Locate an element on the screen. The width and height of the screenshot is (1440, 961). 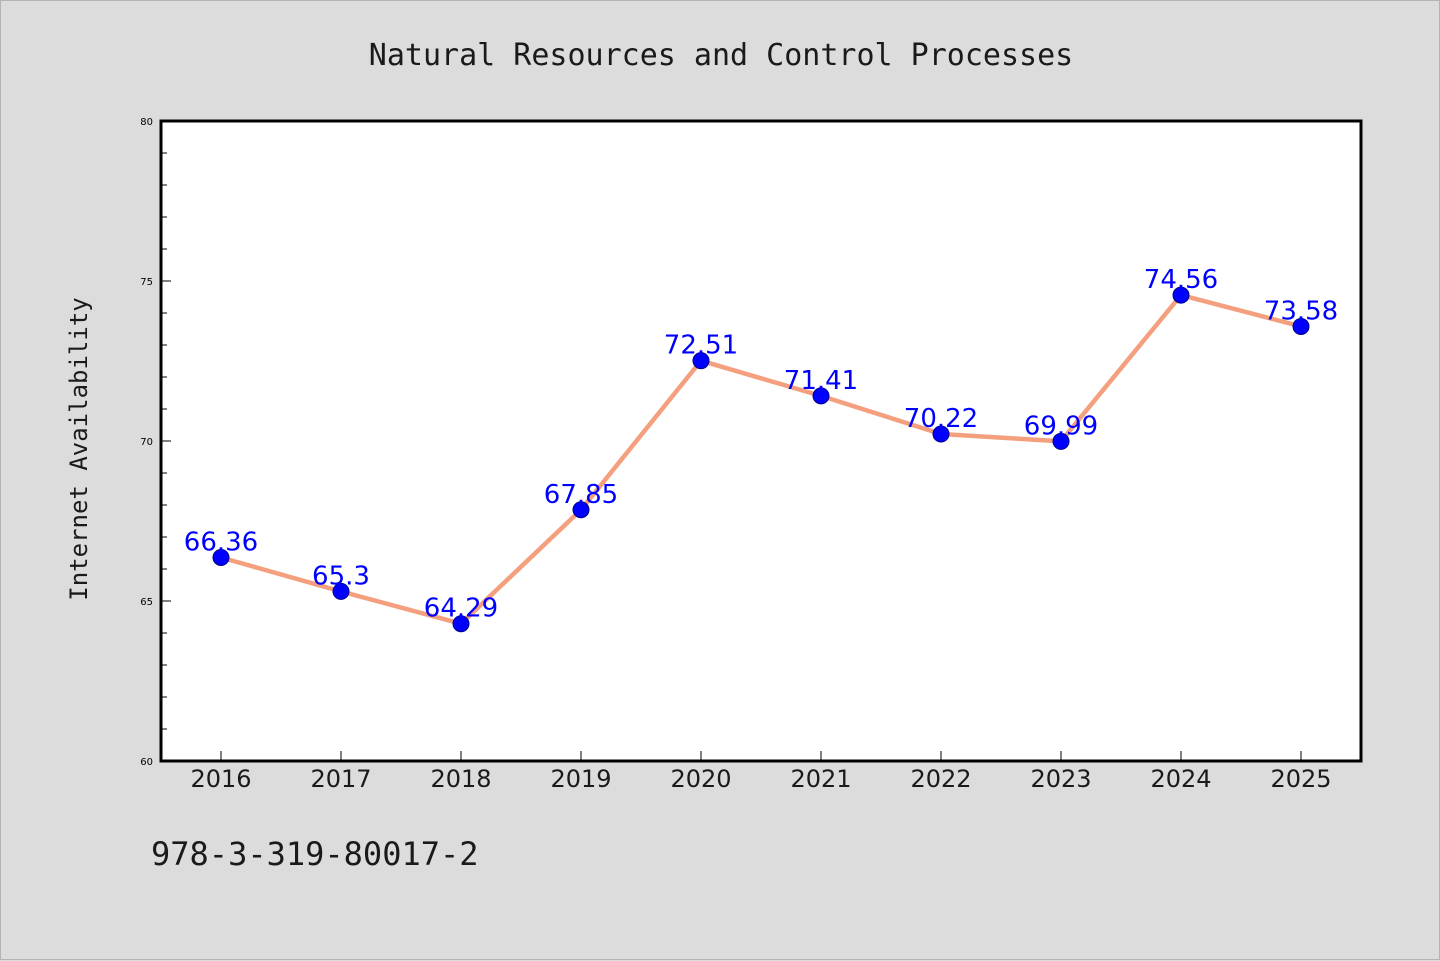
data-label: 71.41 is located at coordinates (821, 381).